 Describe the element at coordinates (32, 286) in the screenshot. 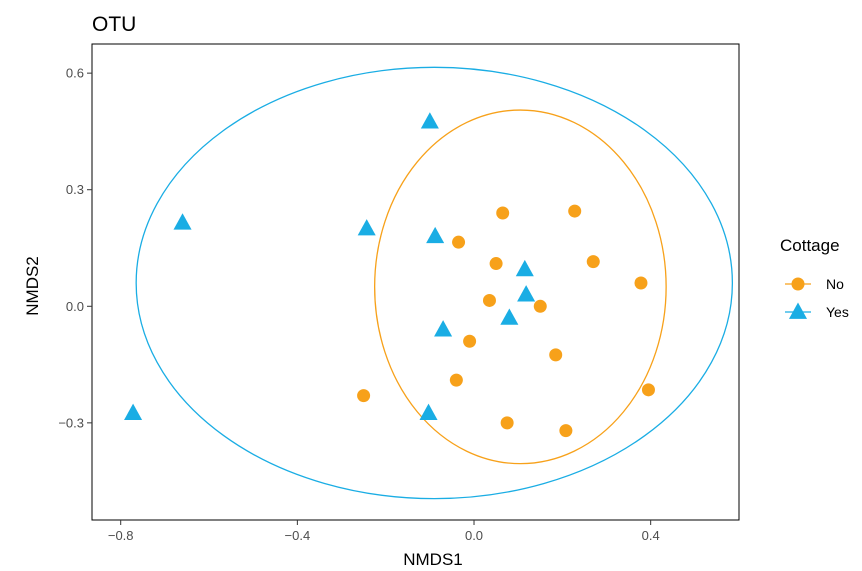

I see `y-axis-title: NMDS2` at that location.